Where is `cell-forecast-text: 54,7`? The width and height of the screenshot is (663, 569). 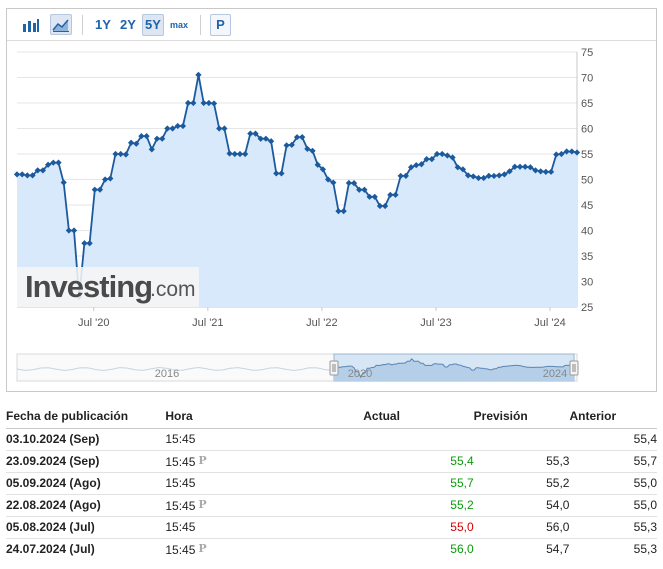 cell-forecast-text: 54,7 is located at coordinates (558, 549).